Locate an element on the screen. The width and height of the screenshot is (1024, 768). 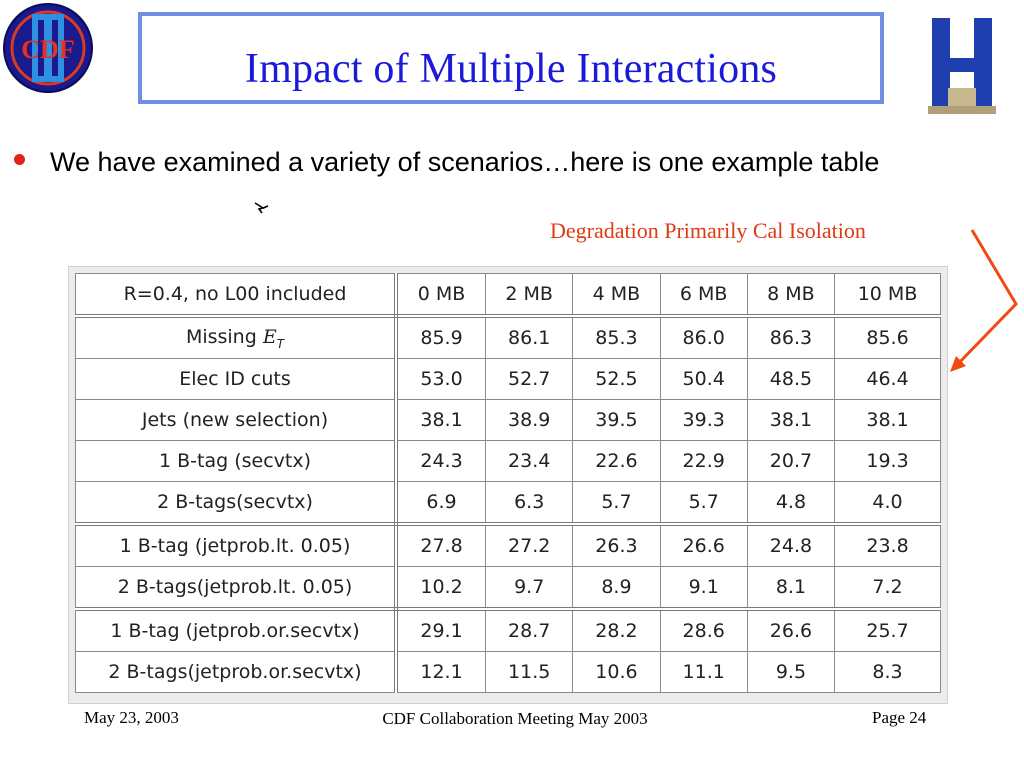
table-header-cell: 10 MB is located at coordinates (887, 295).